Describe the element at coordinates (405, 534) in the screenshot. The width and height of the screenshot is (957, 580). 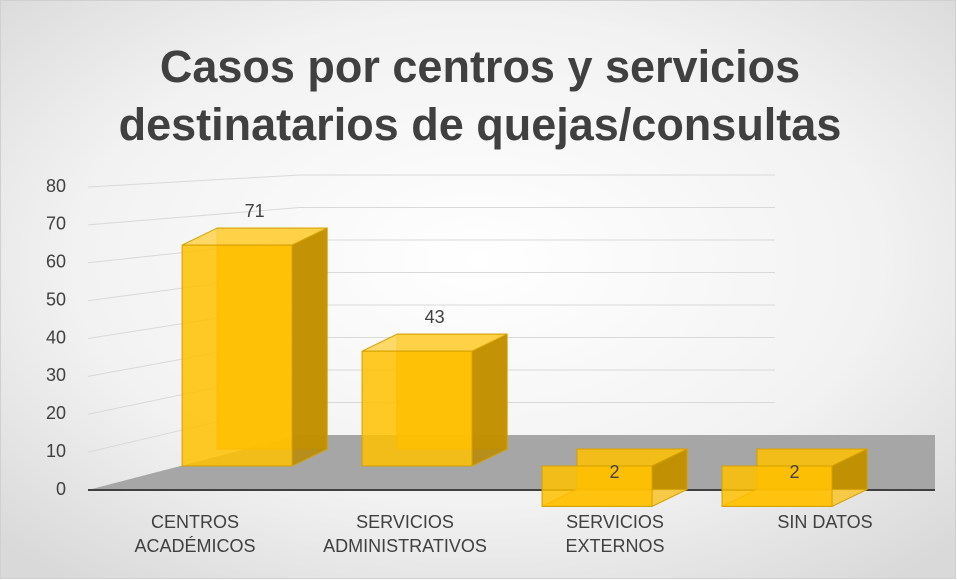
I see `x-tick-label: SERVICIOS ADMINISTRATIVOS` at that location.